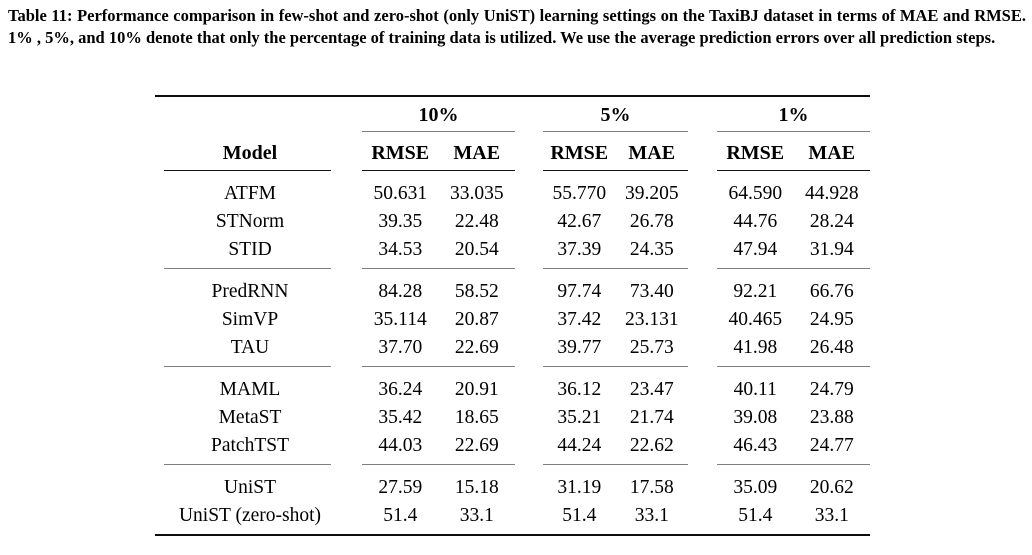 This screenshot has height=555, width=1032. I want to click on group-header-row: 10% 5% 1%, so click(512, 114).